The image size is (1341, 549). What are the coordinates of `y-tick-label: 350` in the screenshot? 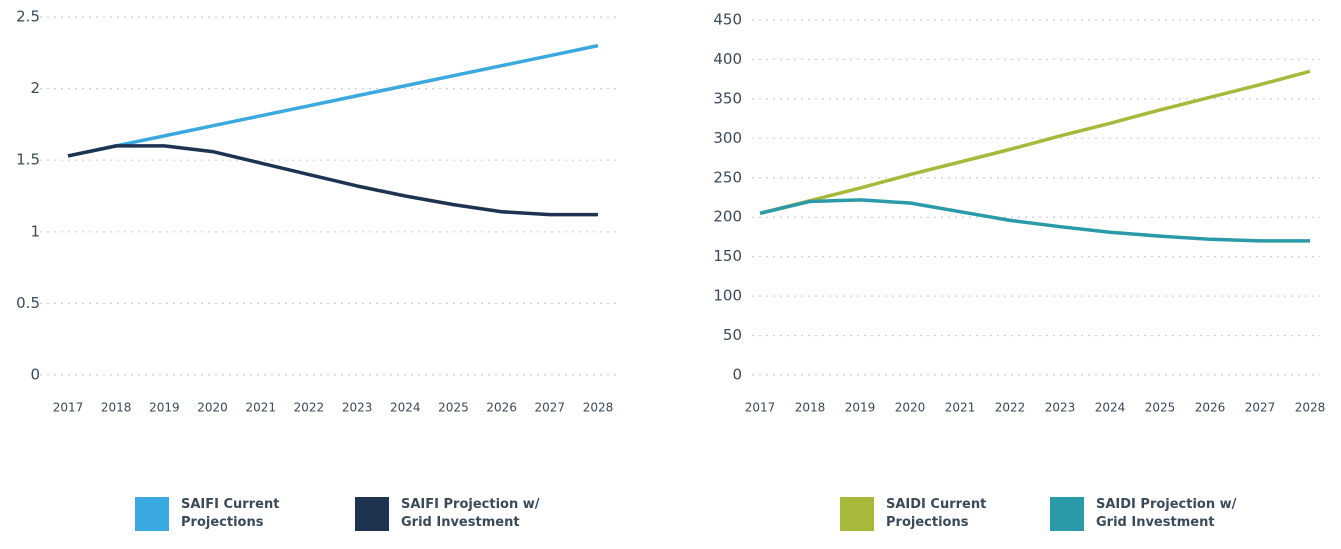 It's located at (727, 98).